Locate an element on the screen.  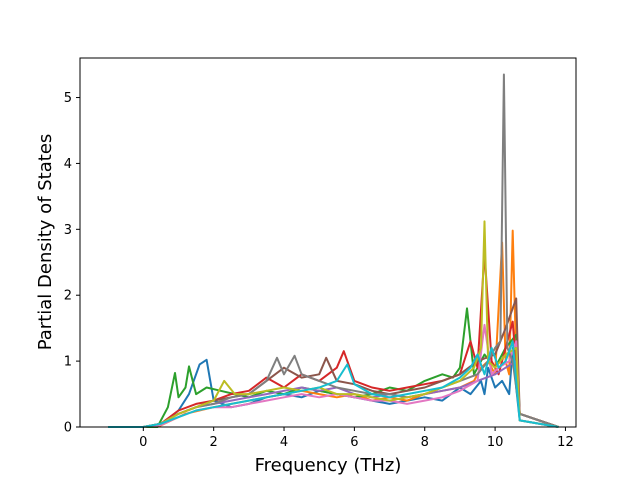
y-tick-label: 0 is located at coordinates (68, 428).